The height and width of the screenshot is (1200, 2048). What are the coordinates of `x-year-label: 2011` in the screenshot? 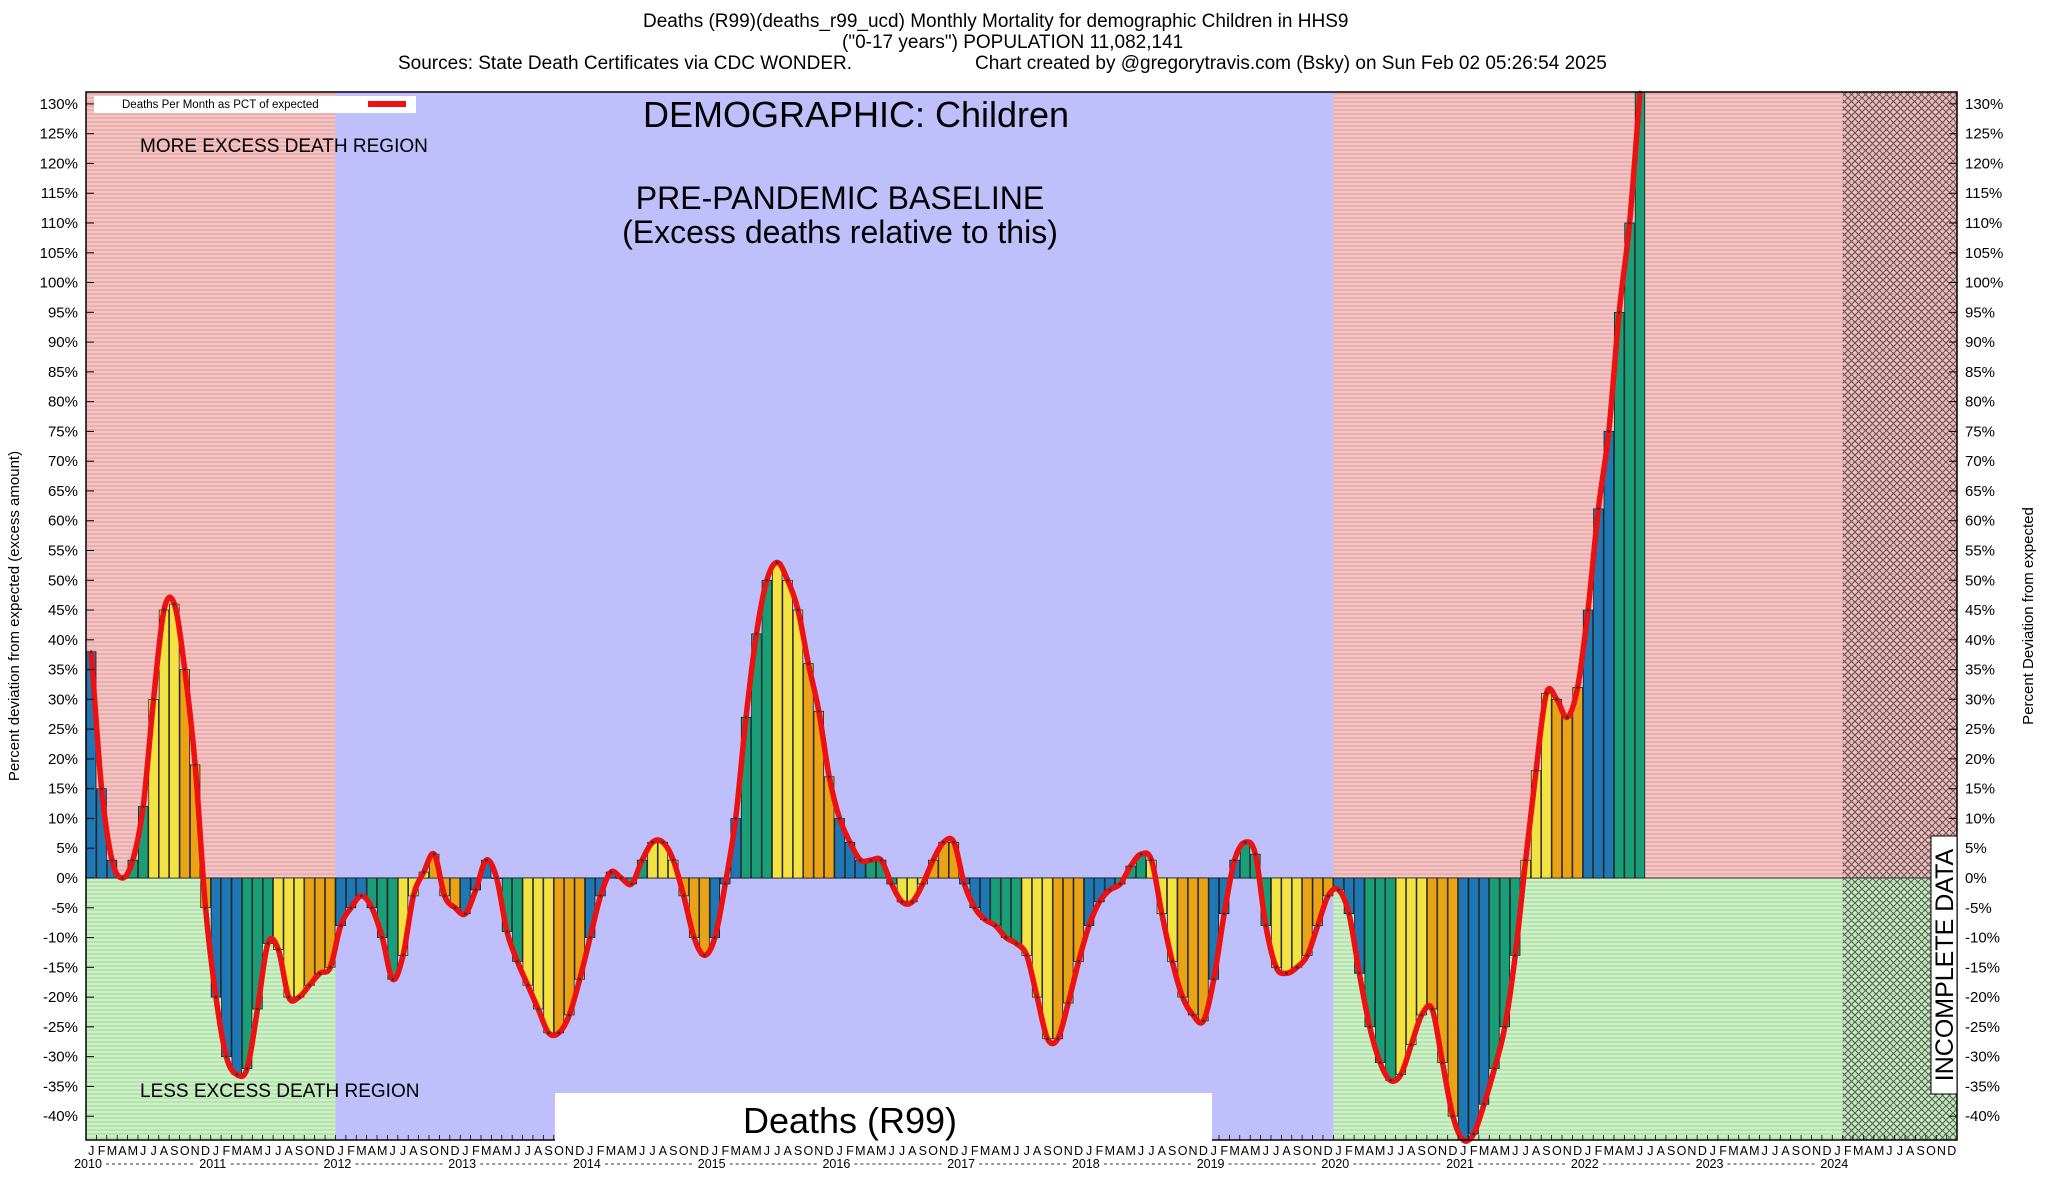 It's located at (212, 1164).